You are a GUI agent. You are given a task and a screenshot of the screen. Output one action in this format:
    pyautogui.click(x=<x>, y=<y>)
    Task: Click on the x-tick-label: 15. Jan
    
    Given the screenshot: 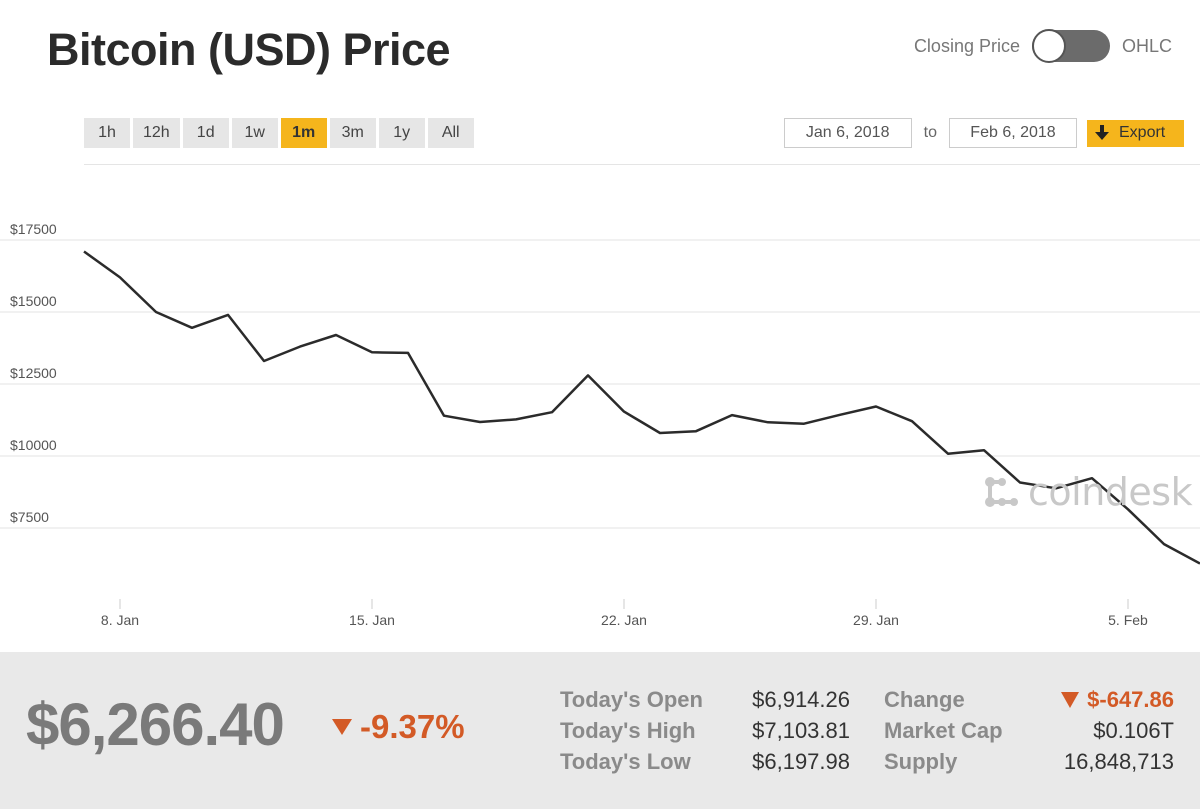 What is the action you would take?
    pyautogui.click(x=372, y=620)
    